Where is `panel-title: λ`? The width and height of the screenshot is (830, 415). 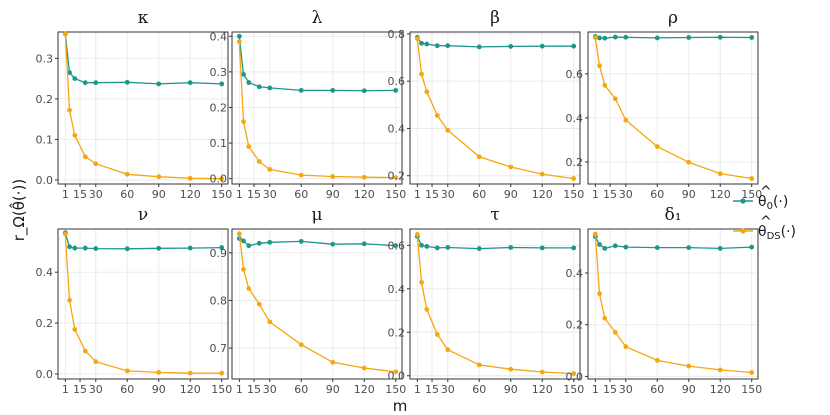 panel-title: λ is located at coordinates (317, 18).